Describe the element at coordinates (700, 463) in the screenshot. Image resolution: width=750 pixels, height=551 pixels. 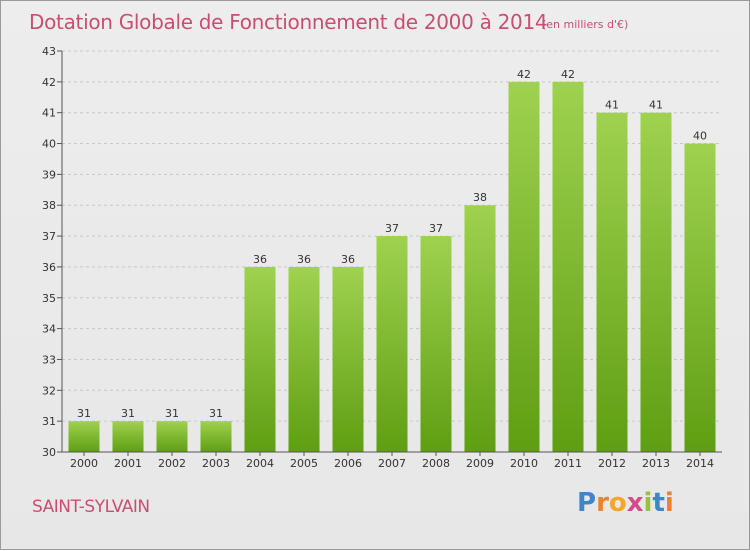
I see `x-tick-label: 2014` at that location.